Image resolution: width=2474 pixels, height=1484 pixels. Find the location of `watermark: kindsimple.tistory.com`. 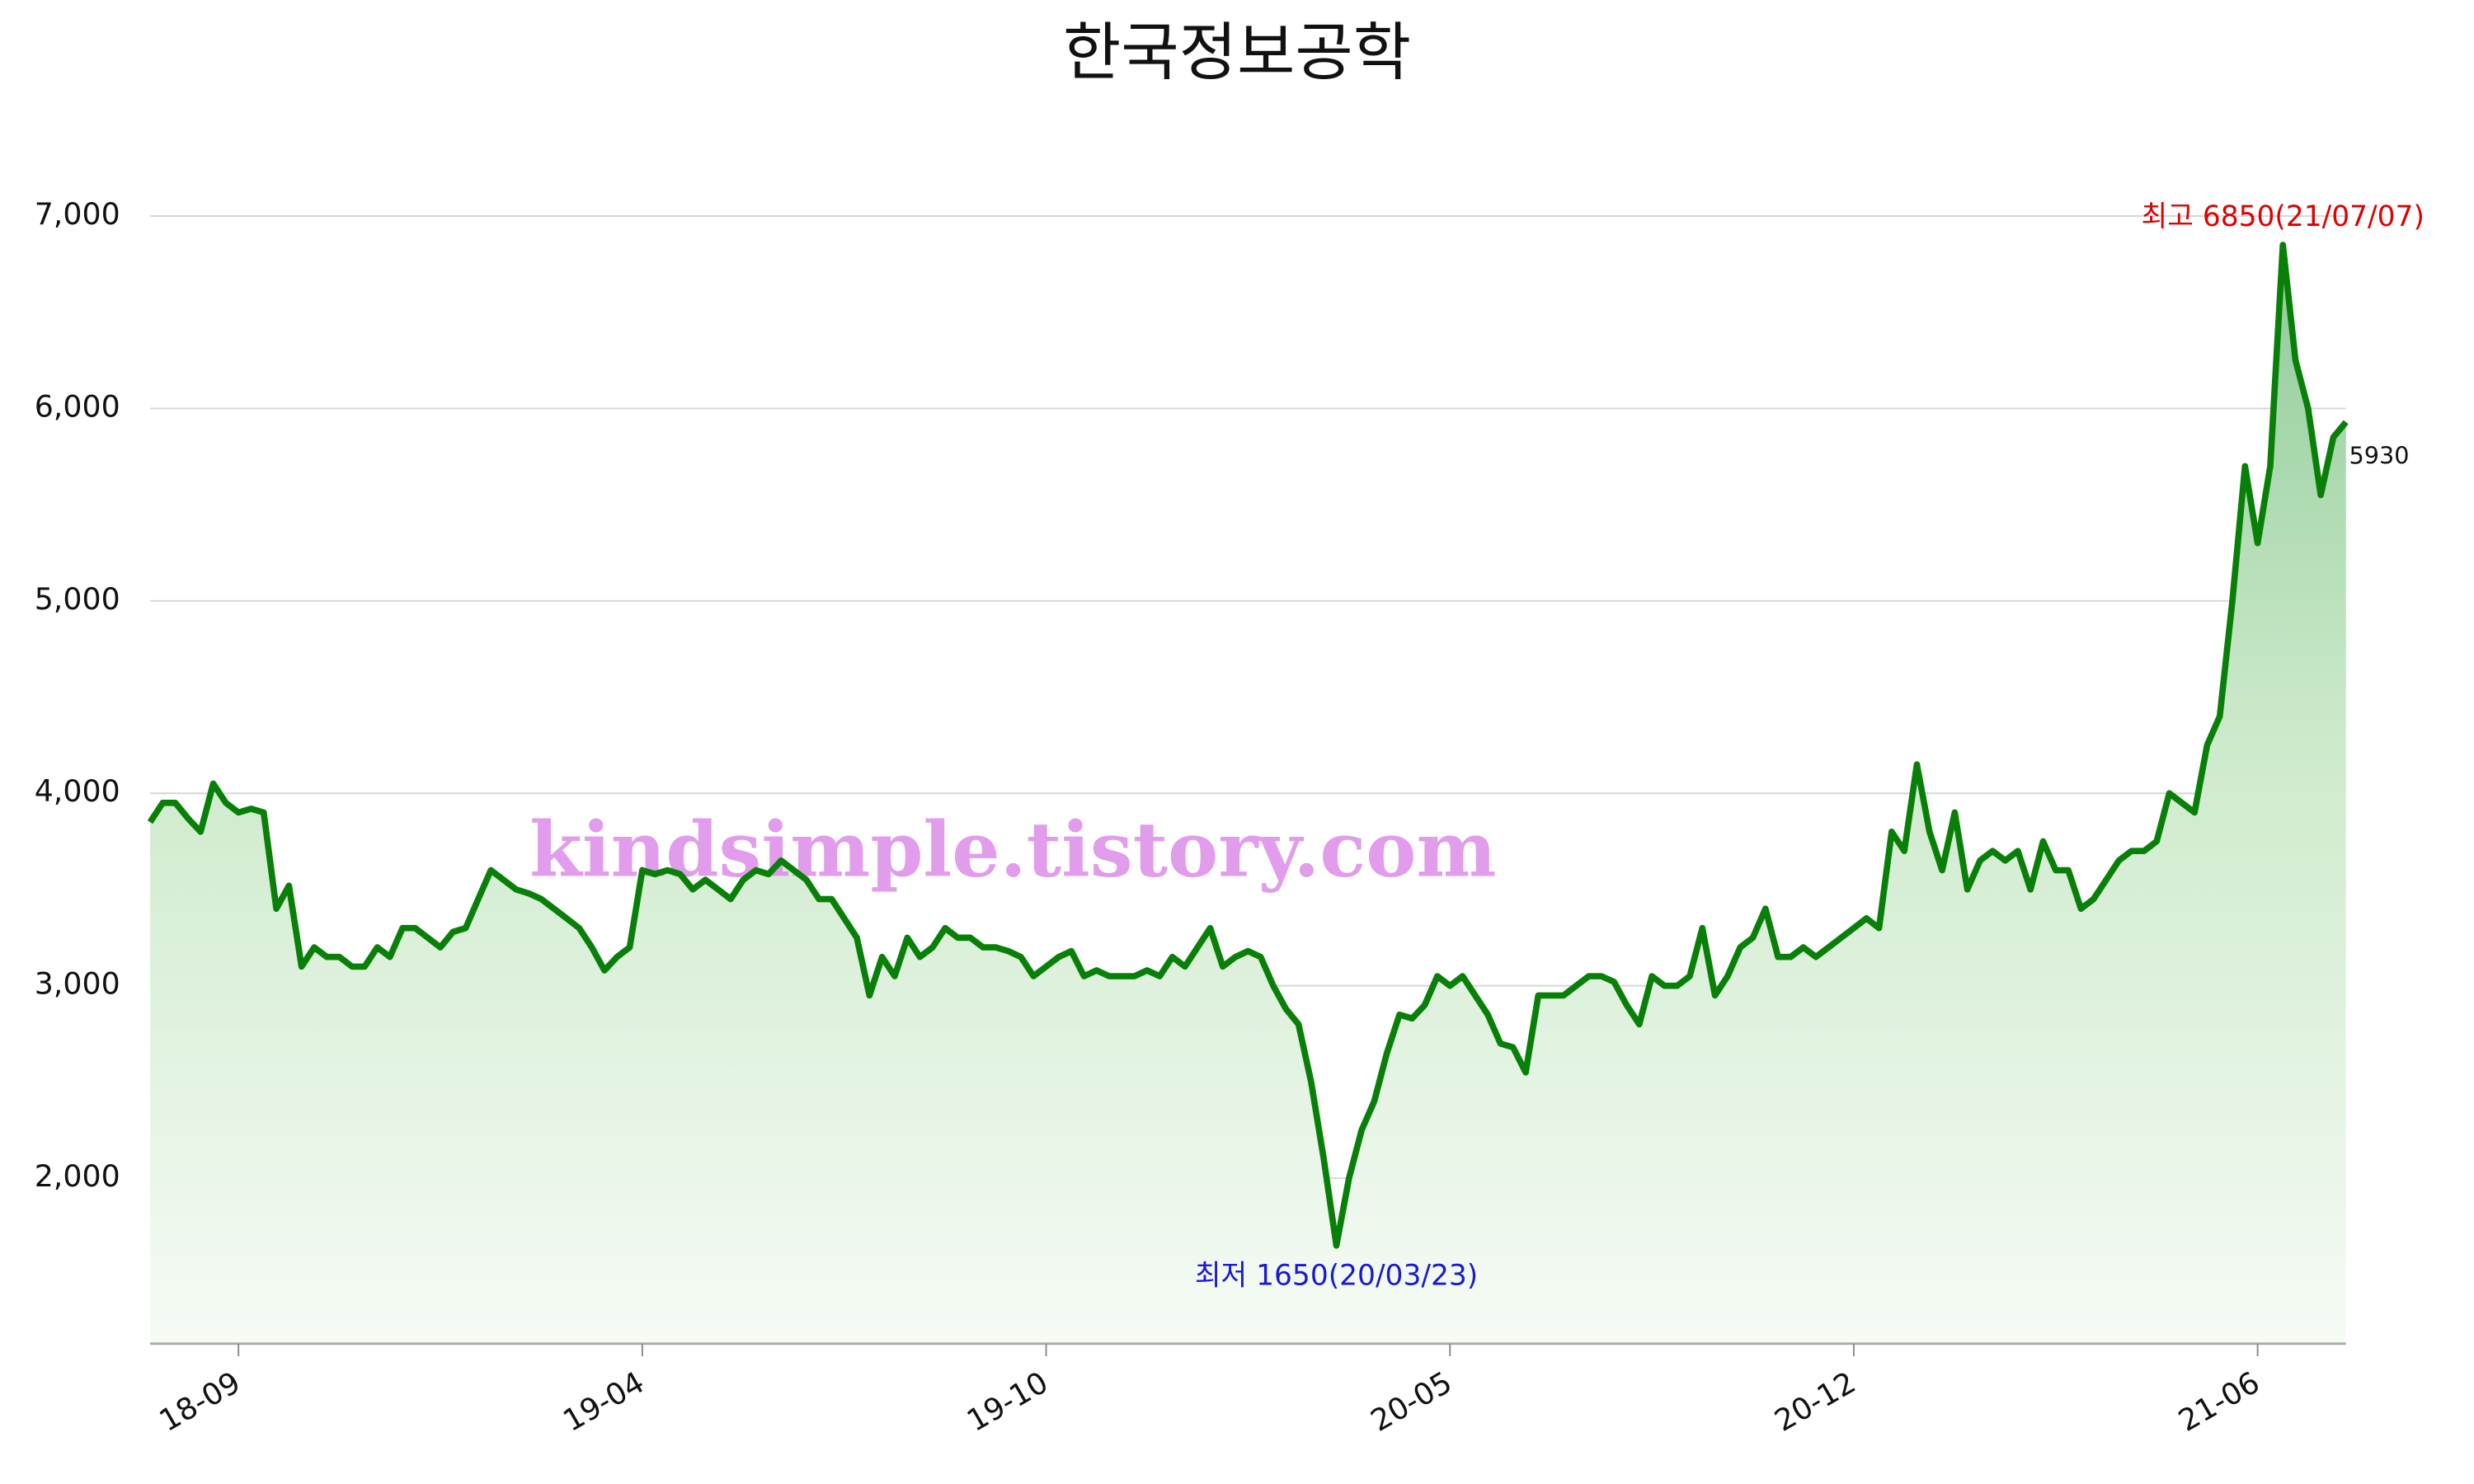

watermark: kindsimple.tistory.com is located at coordinates (1012, 850).